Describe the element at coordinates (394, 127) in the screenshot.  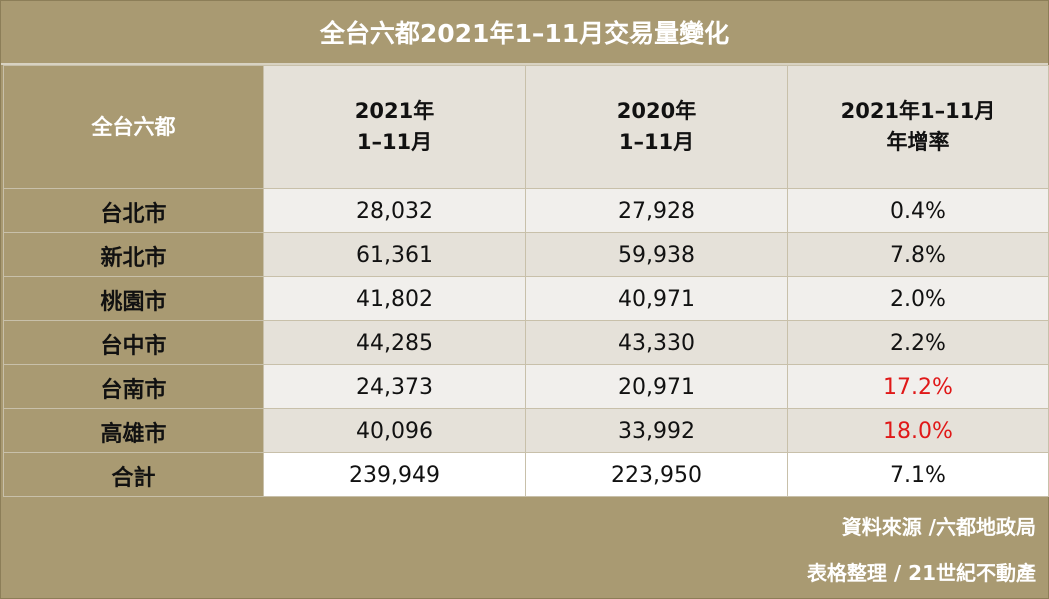
I see `header-2021: 2021年 1–11月` at that location.